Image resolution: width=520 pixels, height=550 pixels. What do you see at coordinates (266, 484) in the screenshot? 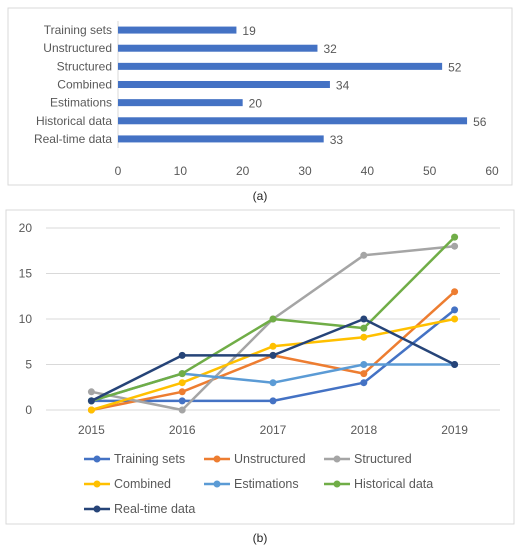
I see `legend-label: Estimations` at bounding box center [266, 484].